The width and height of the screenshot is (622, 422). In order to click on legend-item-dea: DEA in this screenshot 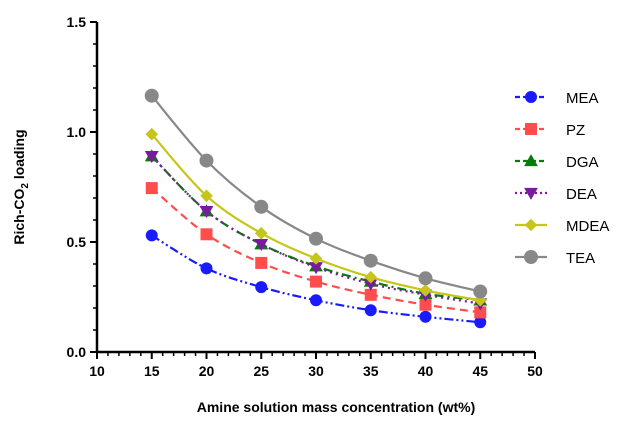, I will do `click(556, 194)`.